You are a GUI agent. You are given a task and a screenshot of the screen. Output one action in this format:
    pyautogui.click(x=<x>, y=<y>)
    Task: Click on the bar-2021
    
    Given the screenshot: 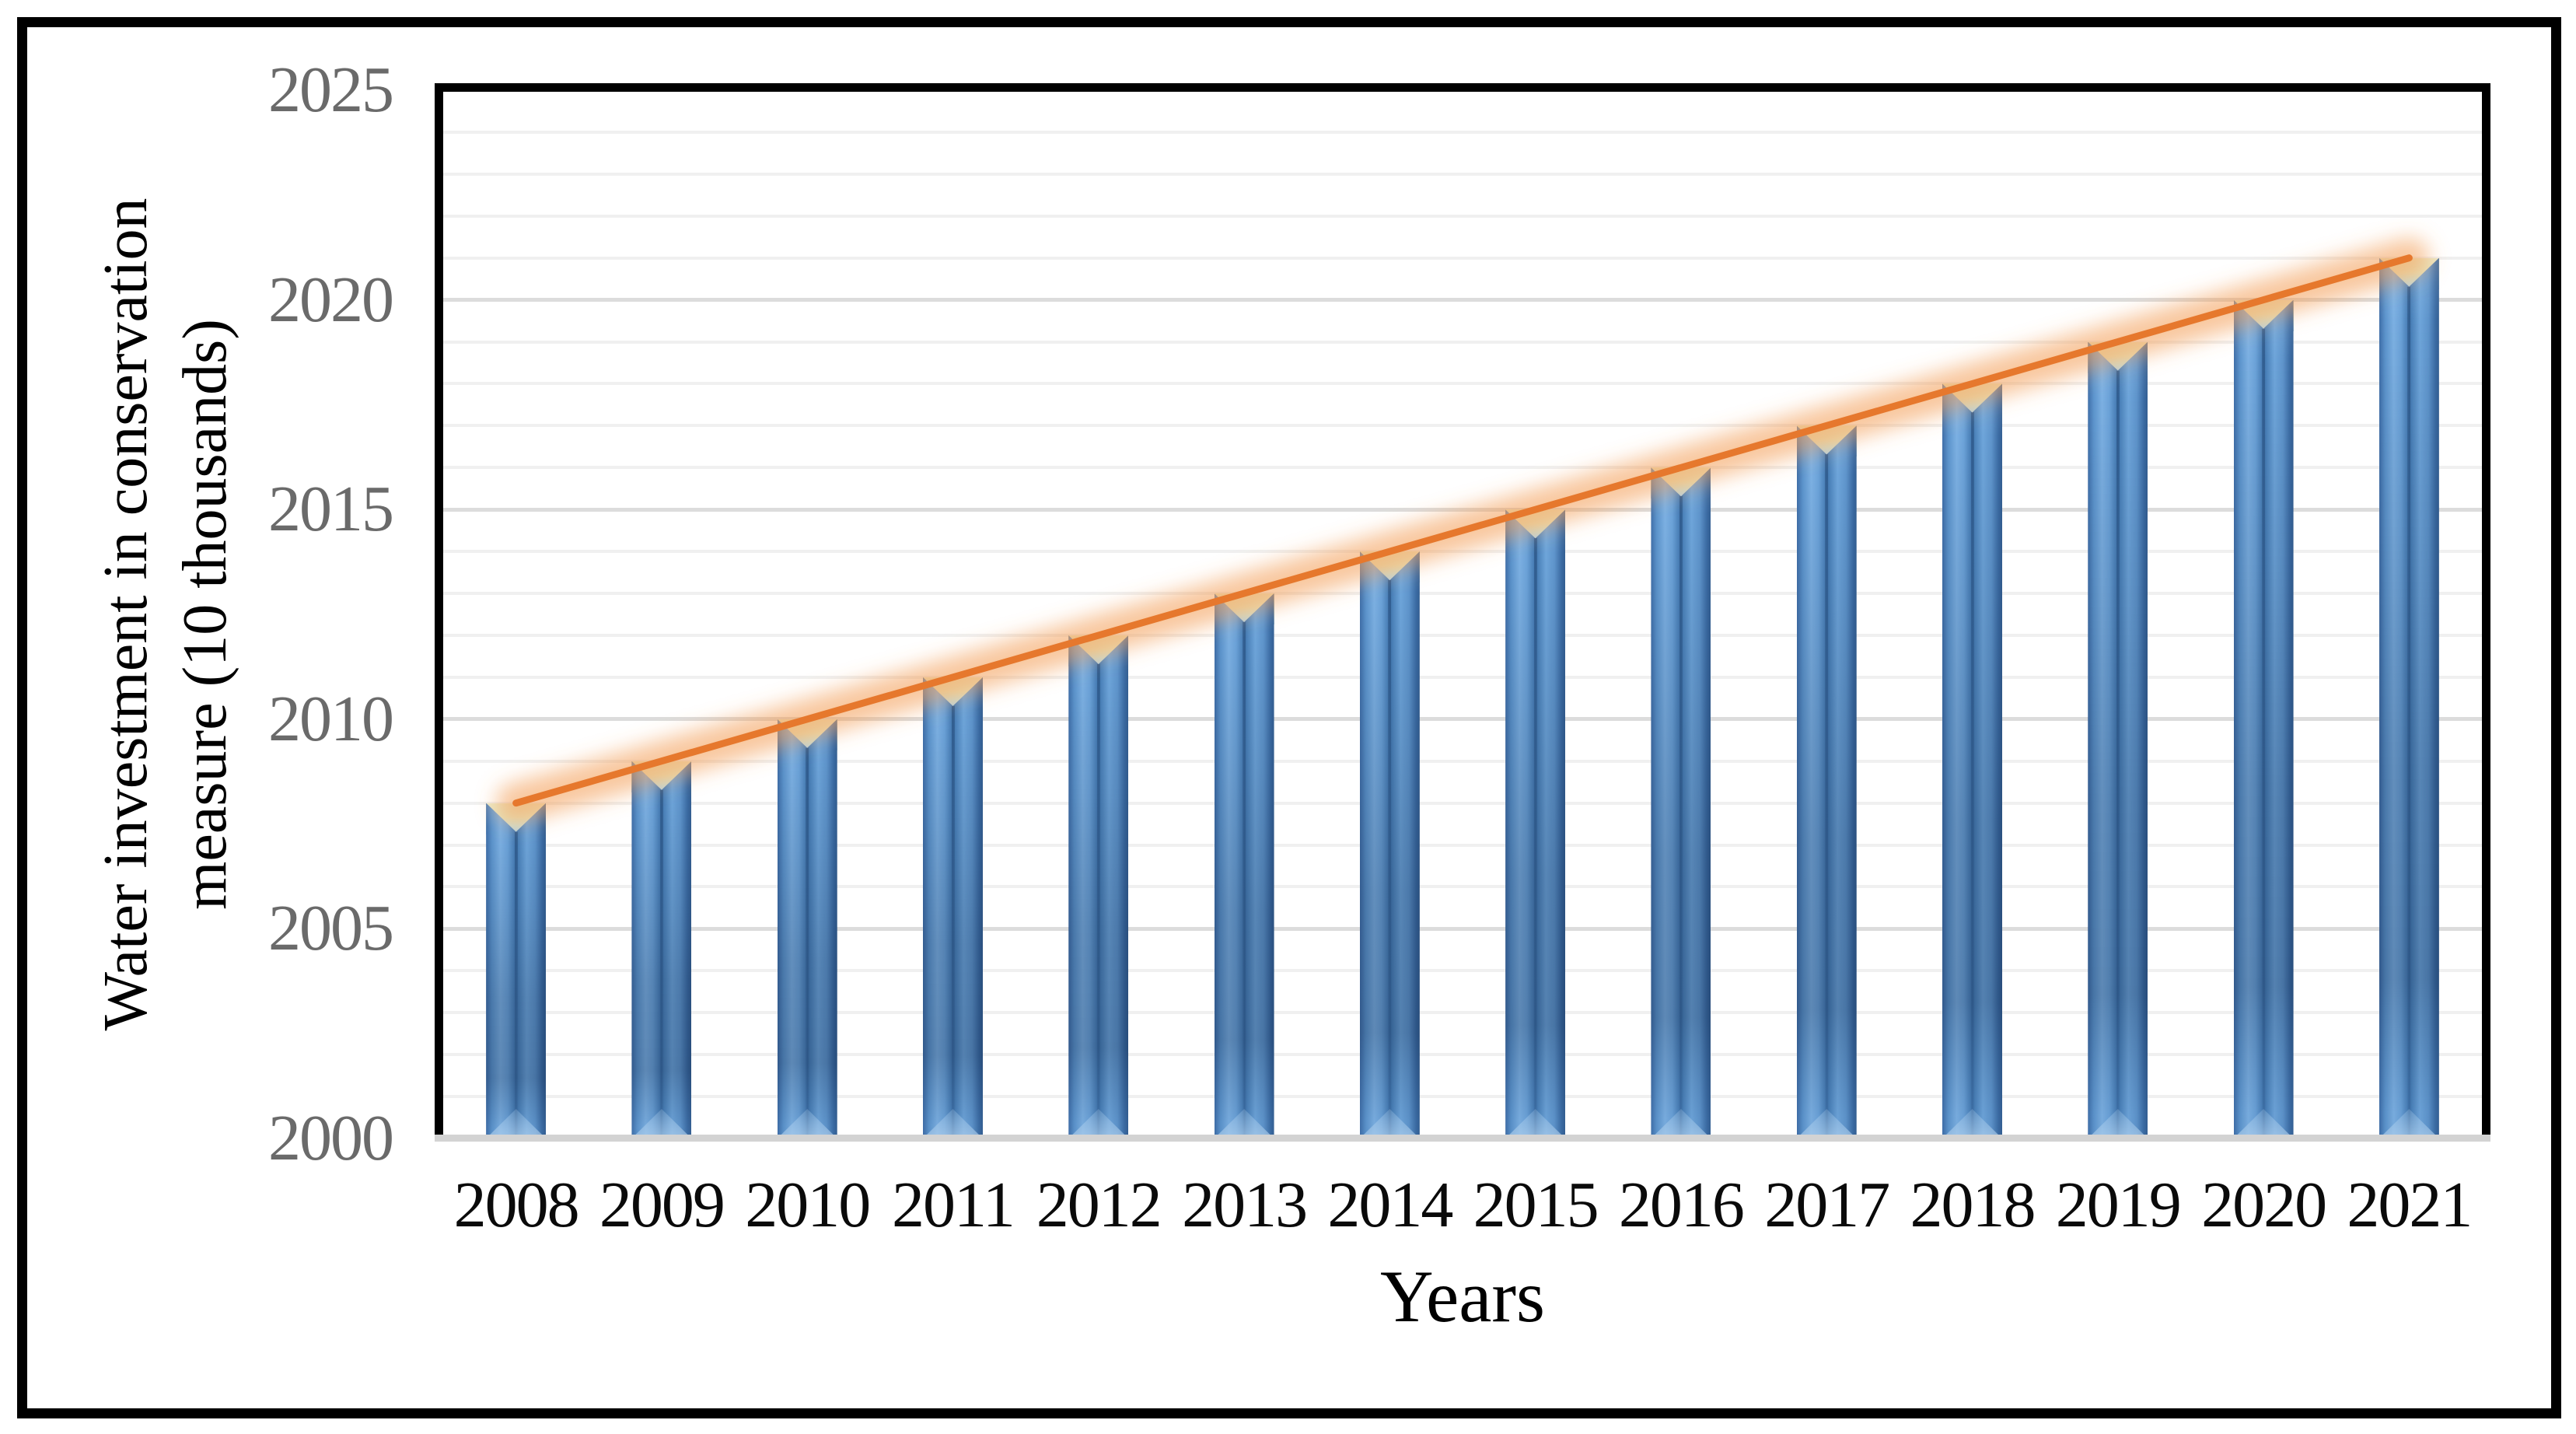 What is the action you would take?
    pyautogui.click(x=2409, y=697)
    